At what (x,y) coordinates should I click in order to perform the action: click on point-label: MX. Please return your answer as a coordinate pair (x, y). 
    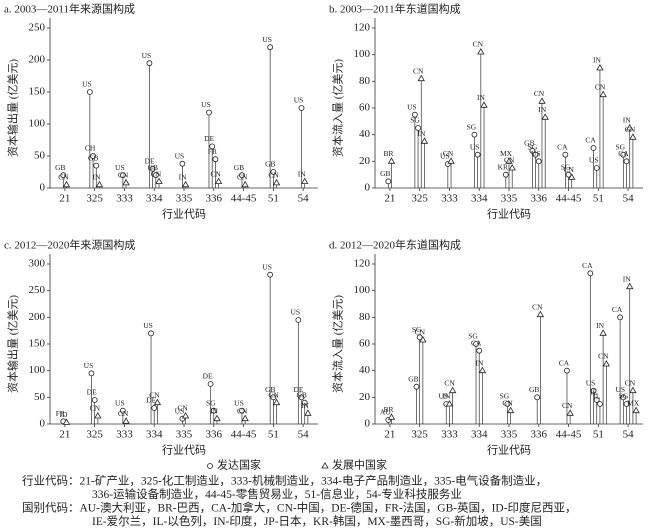
    Looking at the image, I should click on (506, 153).